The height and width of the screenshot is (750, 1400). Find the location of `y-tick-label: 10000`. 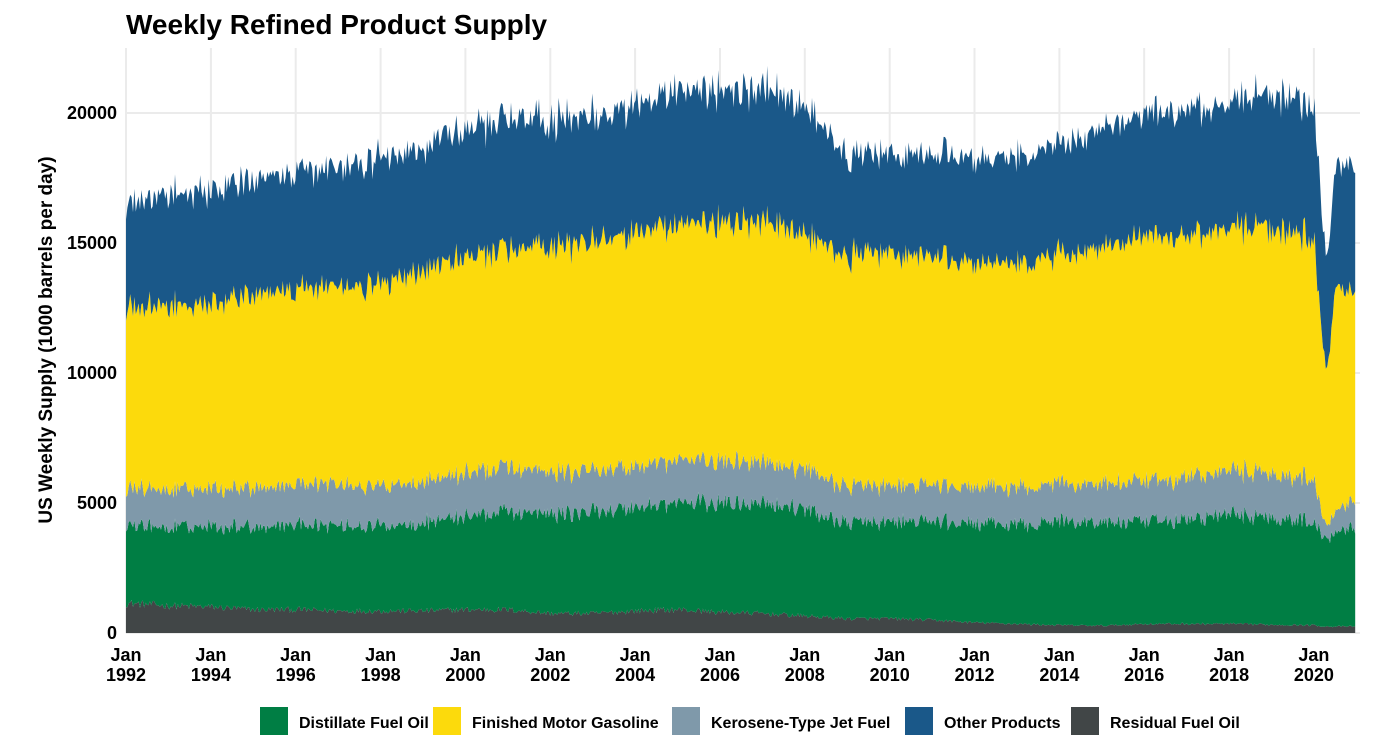

y-tick-label: 10000 is located at coordinates (92, 373).